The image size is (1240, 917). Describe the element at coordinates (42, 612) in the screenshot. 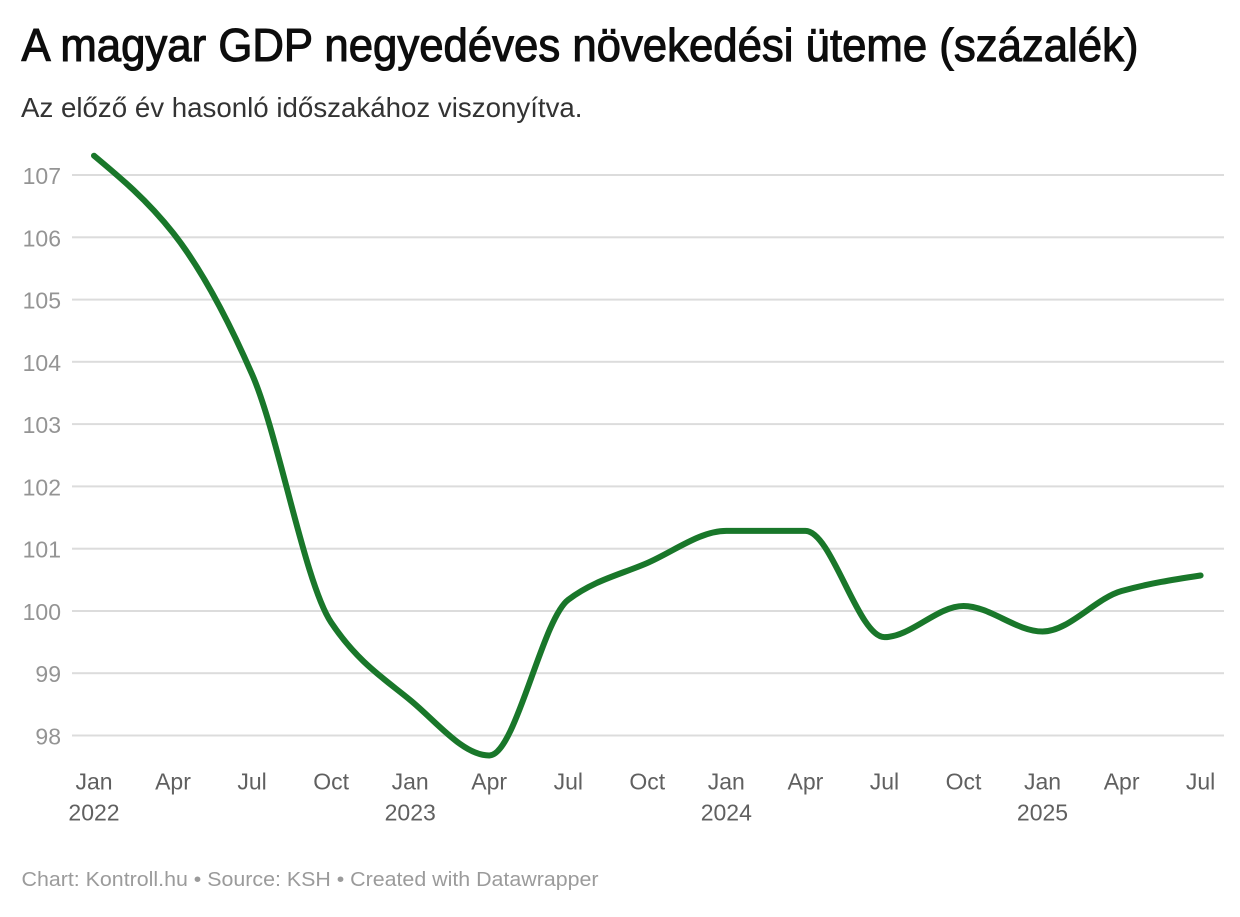

I see `svg-text: 100` at that location.